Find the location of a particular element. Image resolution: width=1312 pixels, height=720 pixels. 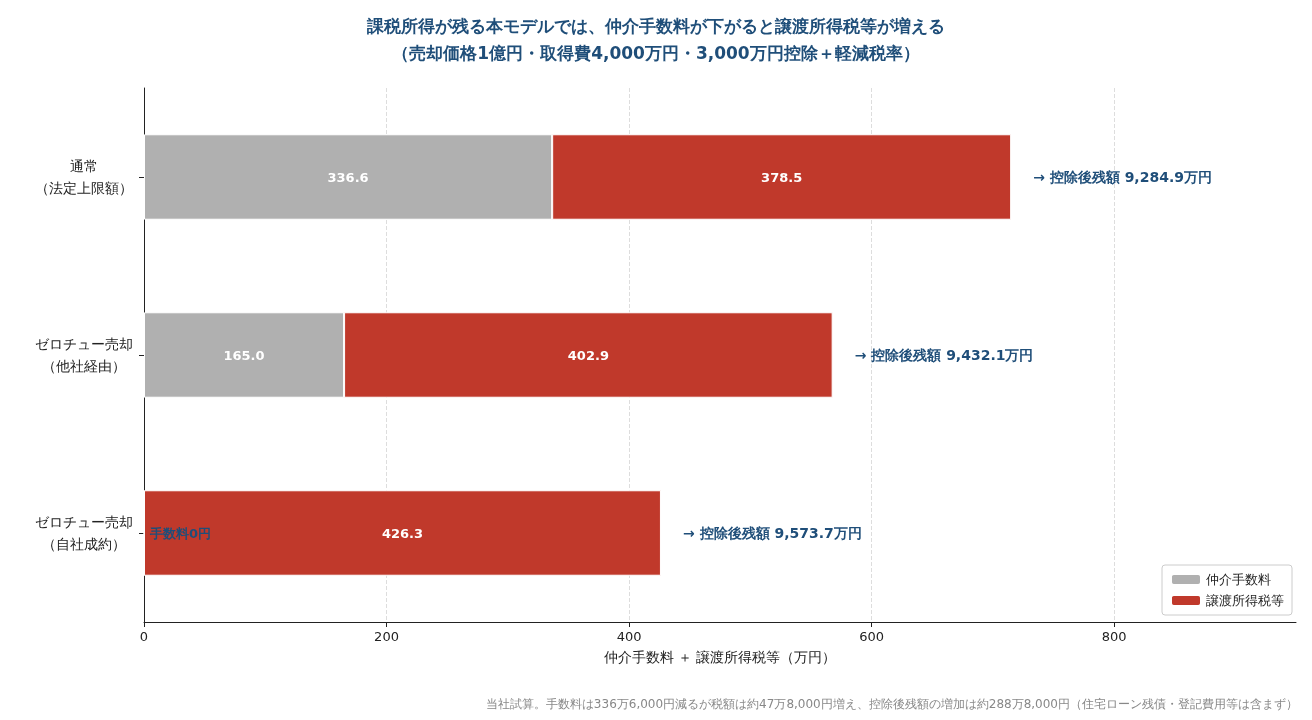

bar is located at coordinates (402, 533).